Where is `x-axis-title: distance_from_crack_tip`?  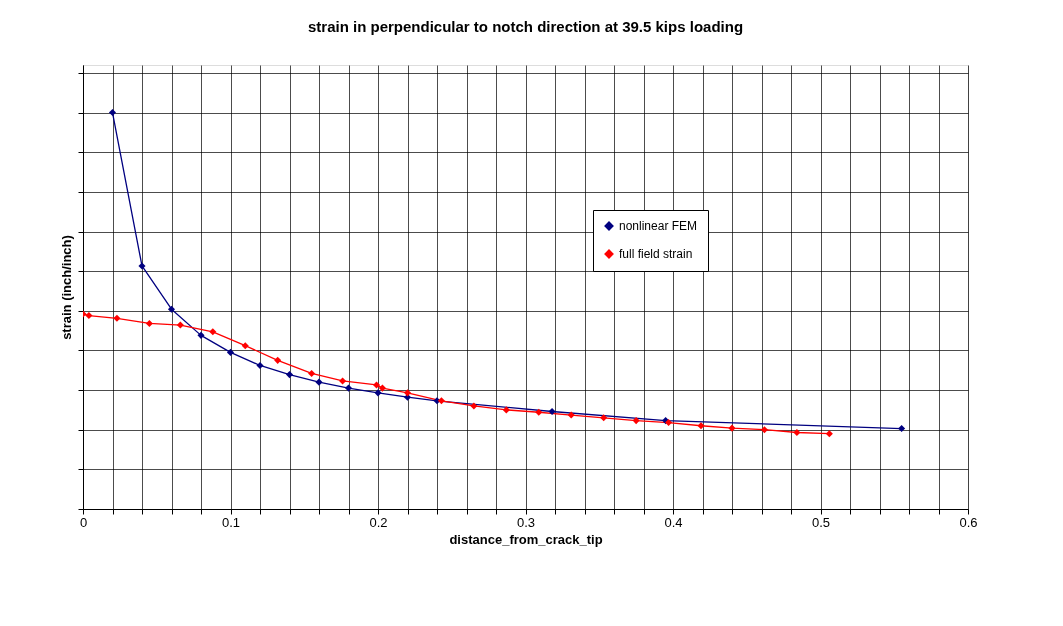
x-axis-title: distance_from_crack_tip is located at coordinates (526, 539).